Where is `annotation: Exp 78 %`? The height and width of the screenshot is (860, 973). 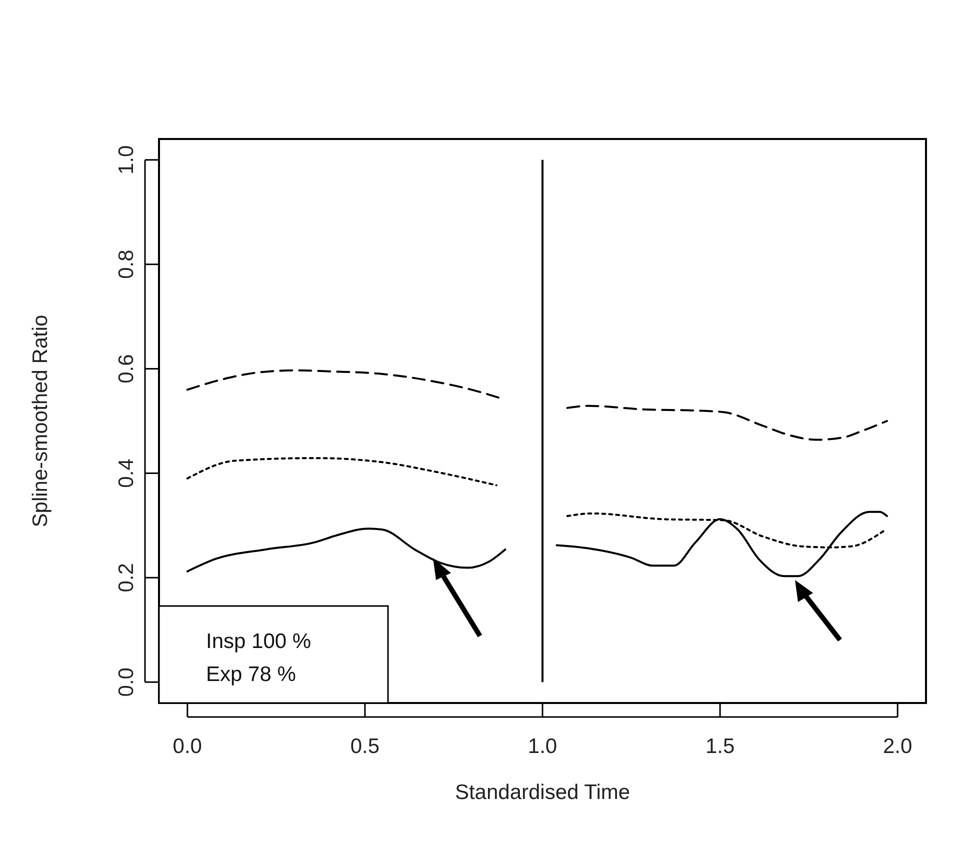
annotation: Exp 78 % is located at coordinates (251, 674).